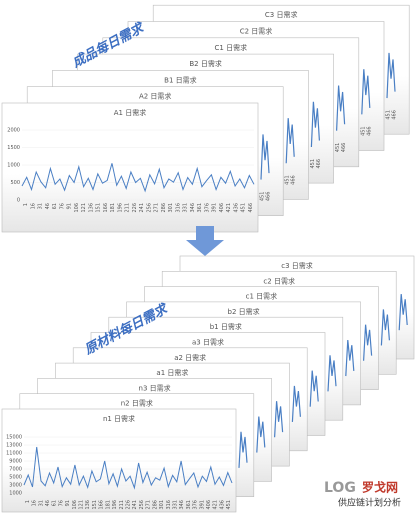  What do you see at coordinates (231, 47) in the screenshot?
I see `card-title: C1 日需求` at bounding box center [231, 47].